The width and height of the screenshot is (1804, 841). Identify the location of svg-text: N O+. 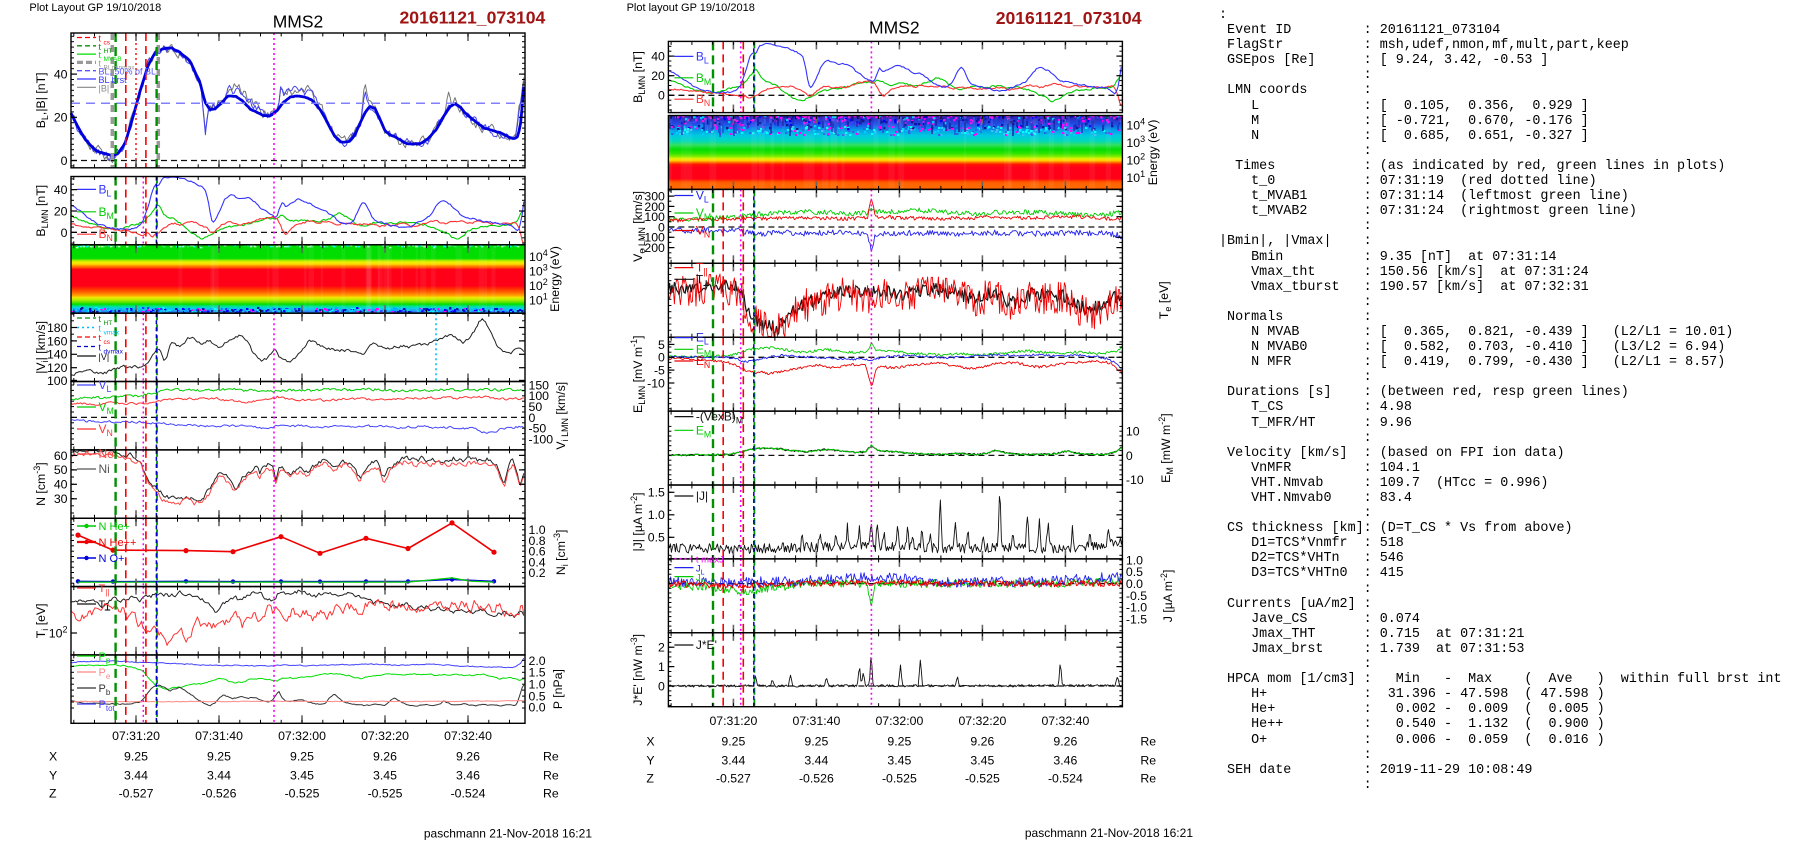
(112, 559).